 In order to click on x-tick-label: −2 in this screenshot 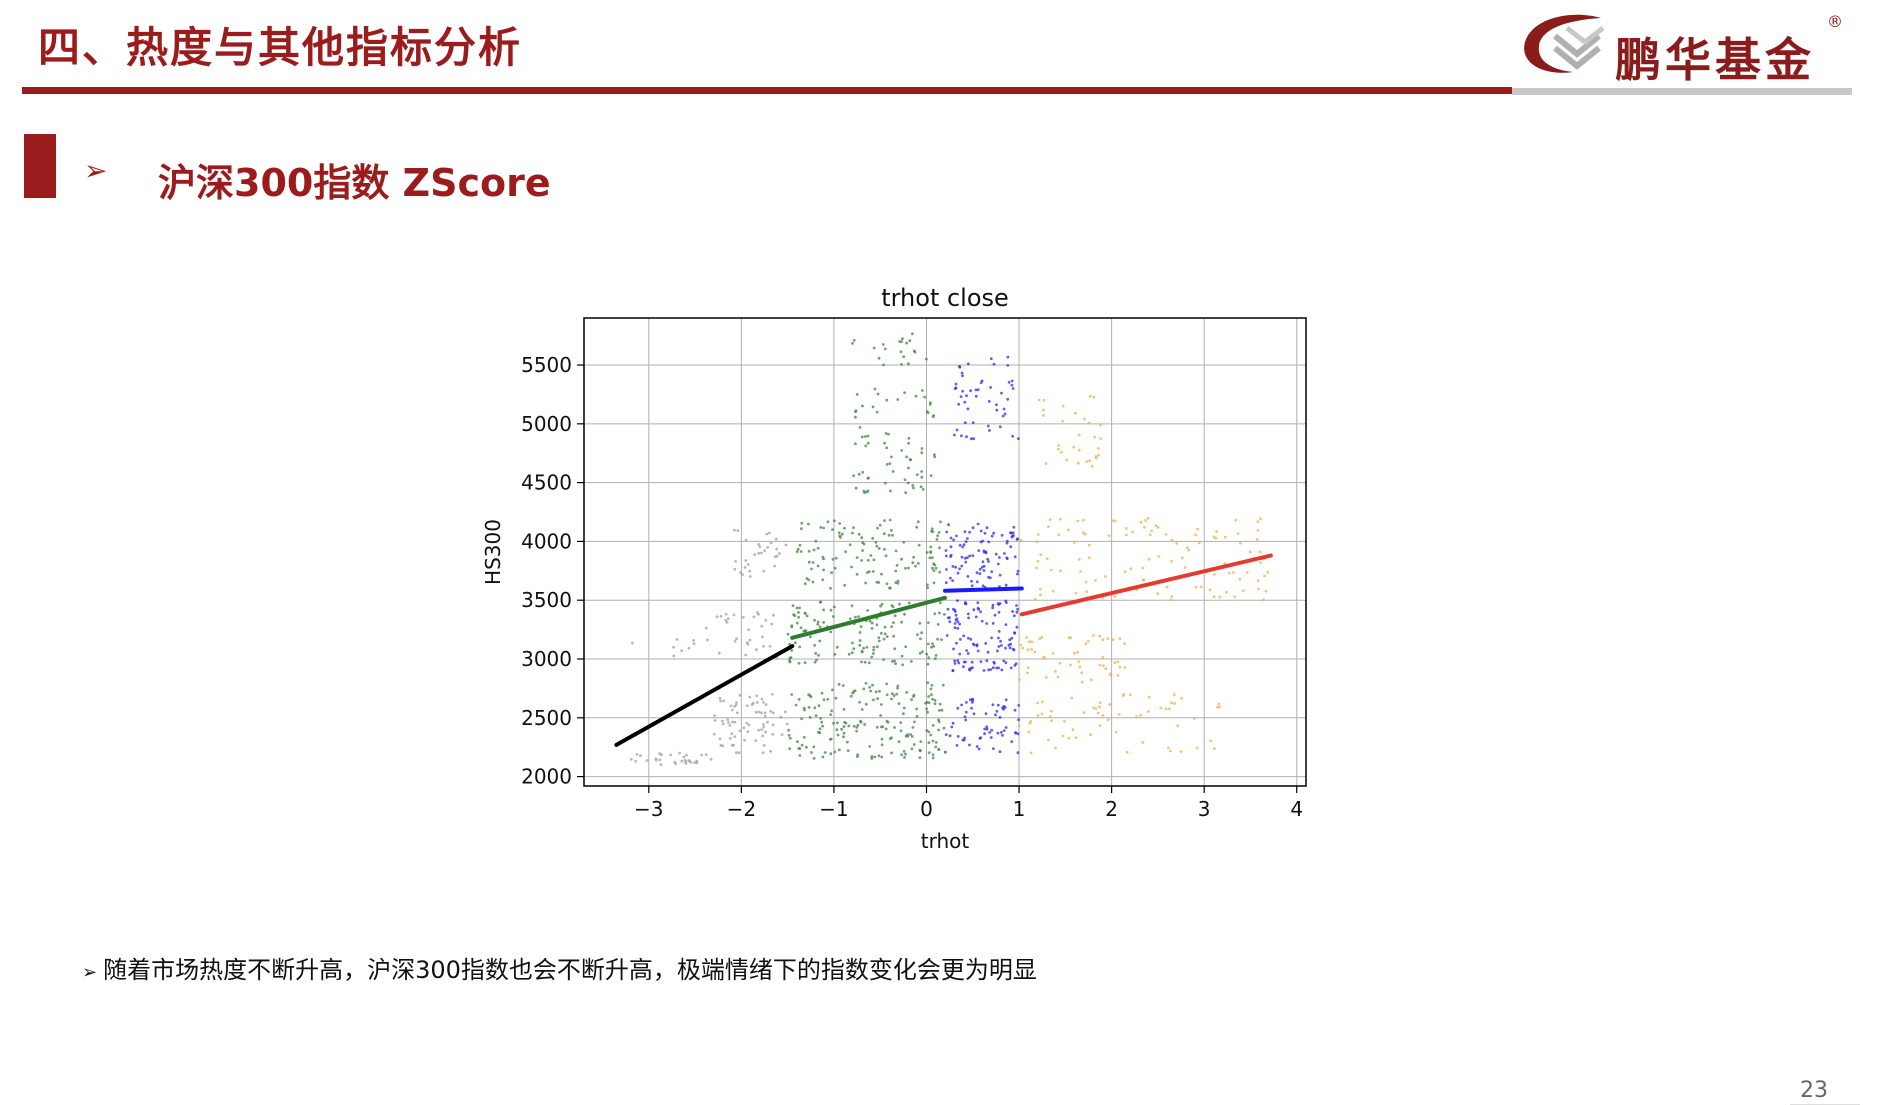, I will do `click(741, 809)`.